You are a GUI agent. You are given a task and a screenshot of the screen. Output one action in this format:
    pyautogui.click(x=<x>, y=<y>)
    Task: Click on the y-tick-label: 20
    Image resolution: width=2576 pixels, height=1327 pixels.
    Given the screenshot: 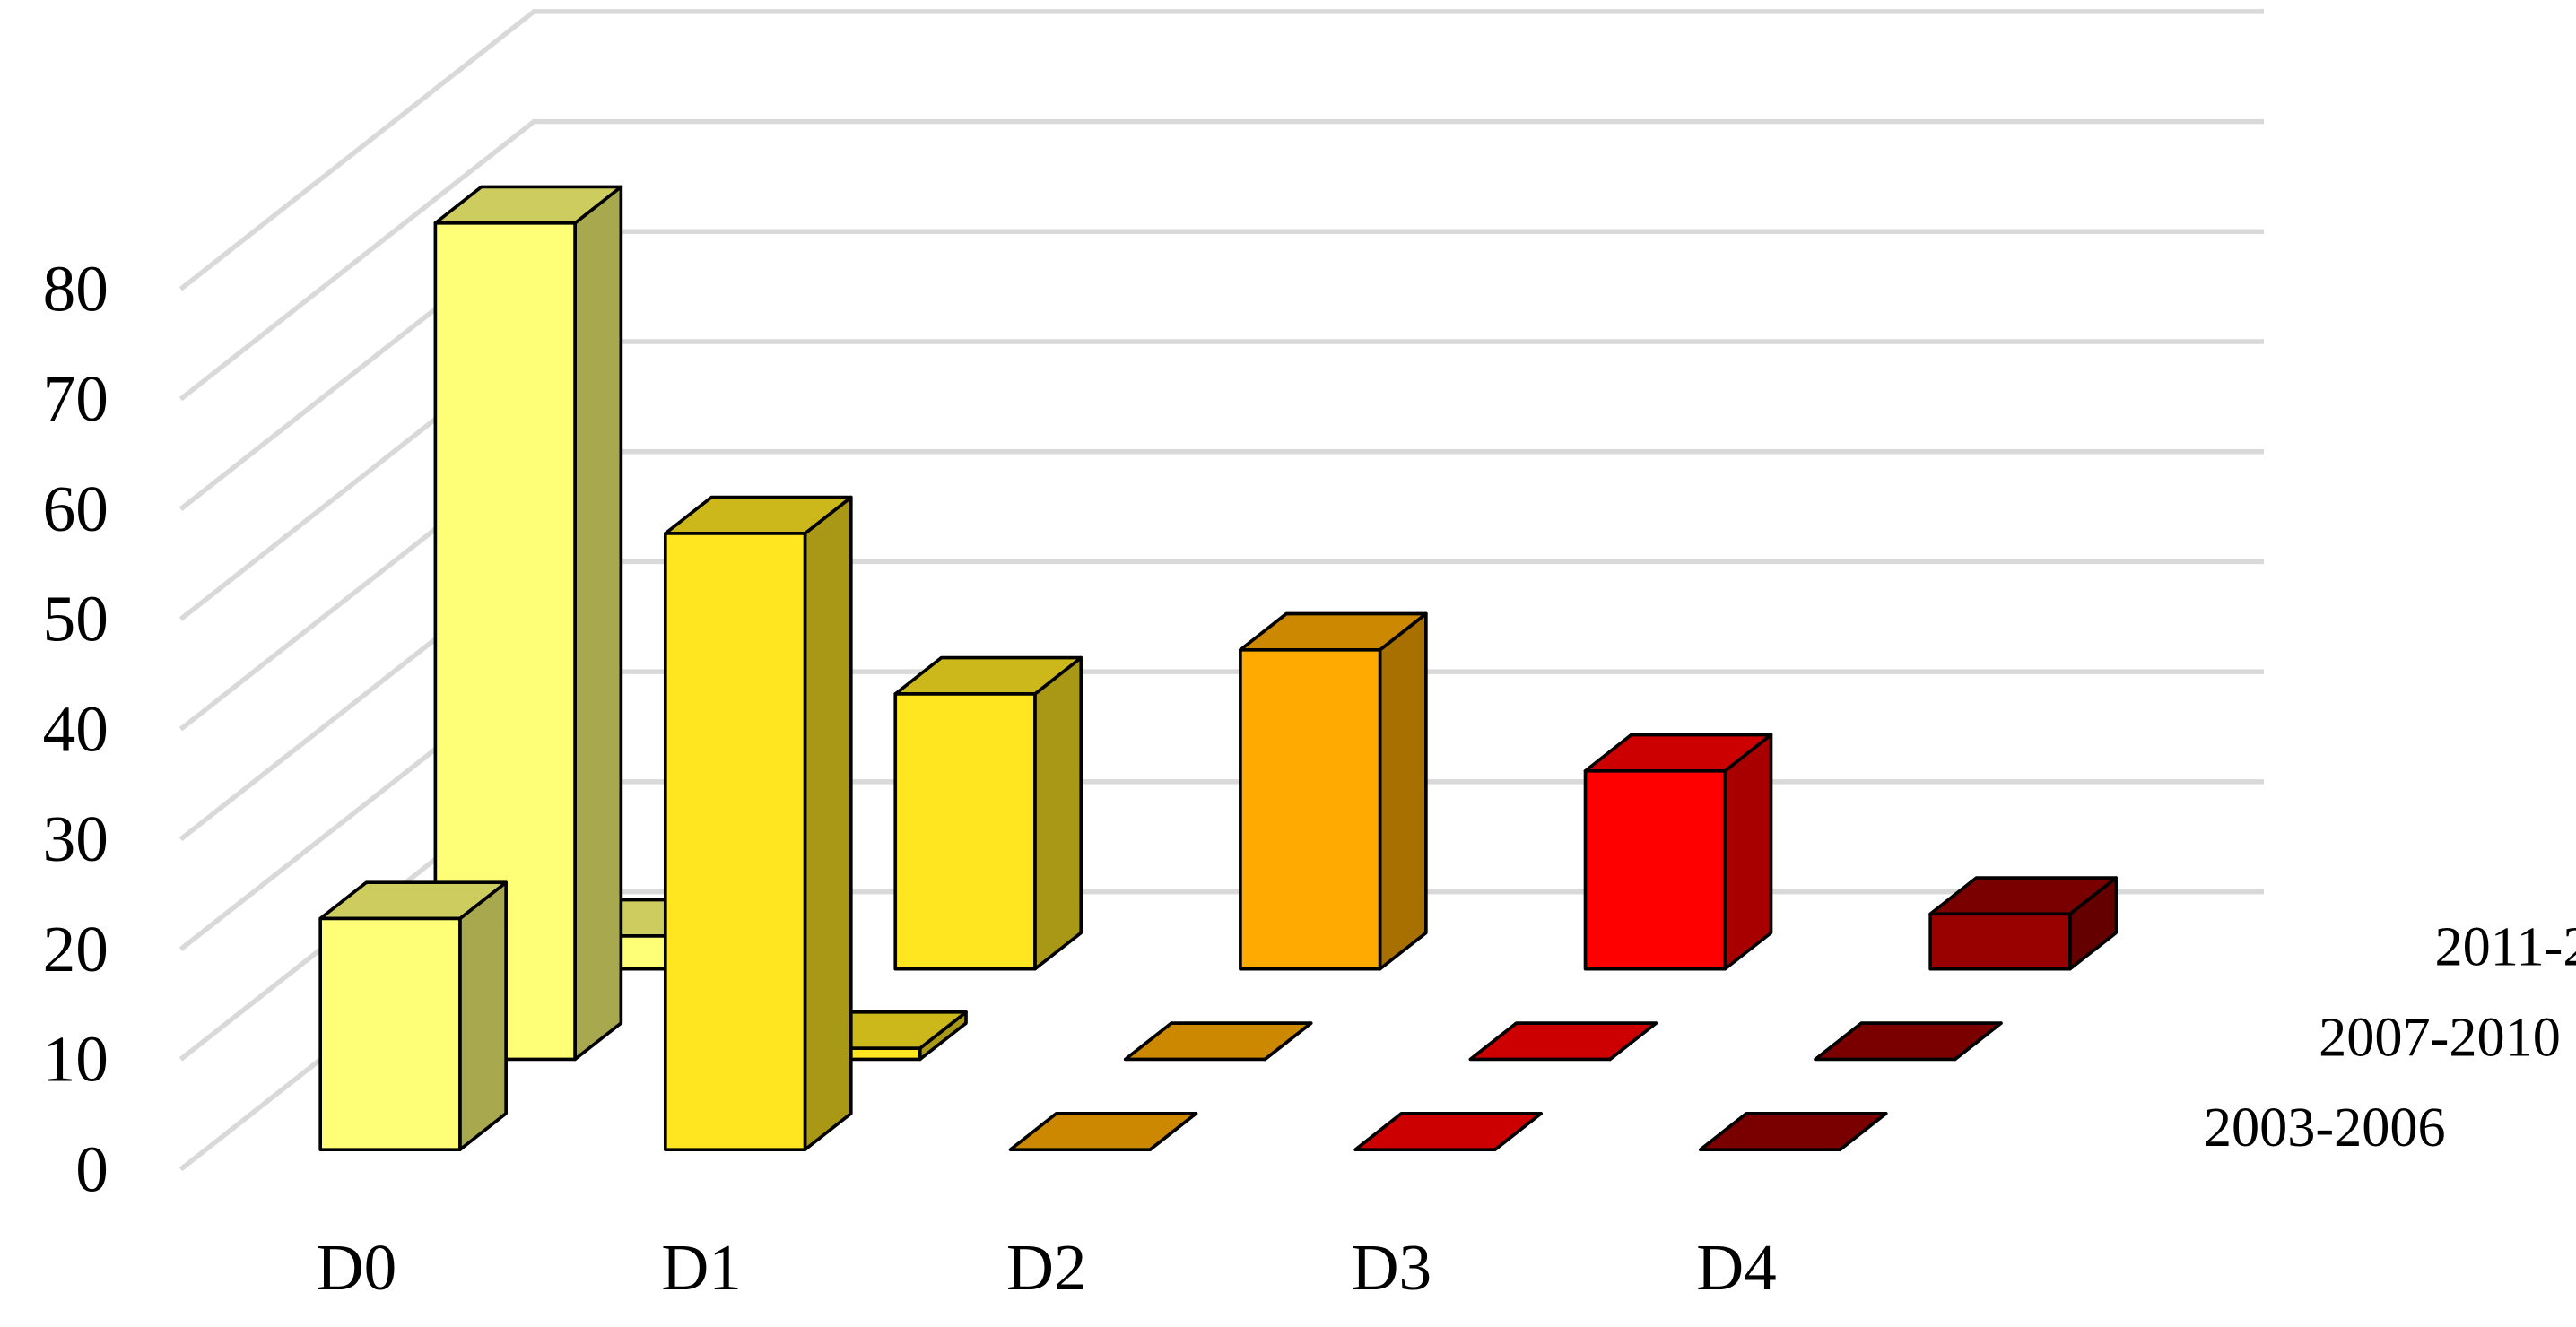 What is the action you would take?
    pyautogui.click(x=76, y=949)
    